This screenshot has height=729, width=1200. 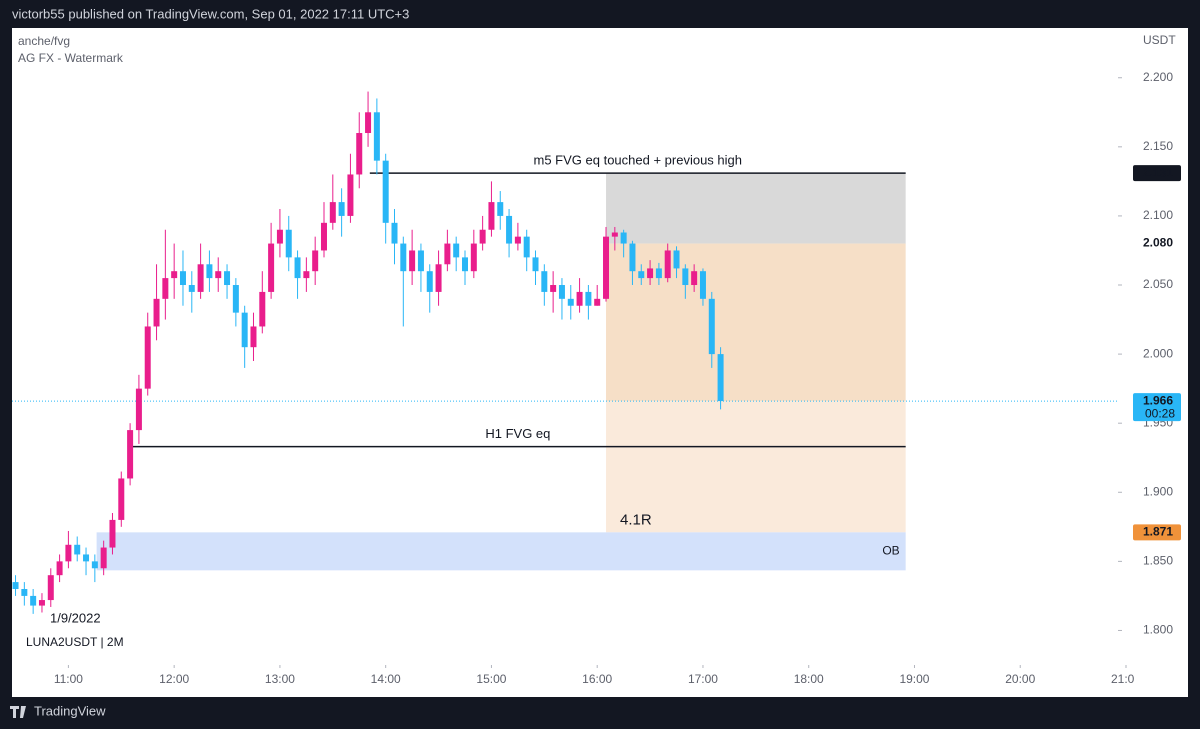 What do you see at coordinates (1158, 146) in the screenshot?
I see `y-tick-label: 2.150` at bounding box center [1158, 146].